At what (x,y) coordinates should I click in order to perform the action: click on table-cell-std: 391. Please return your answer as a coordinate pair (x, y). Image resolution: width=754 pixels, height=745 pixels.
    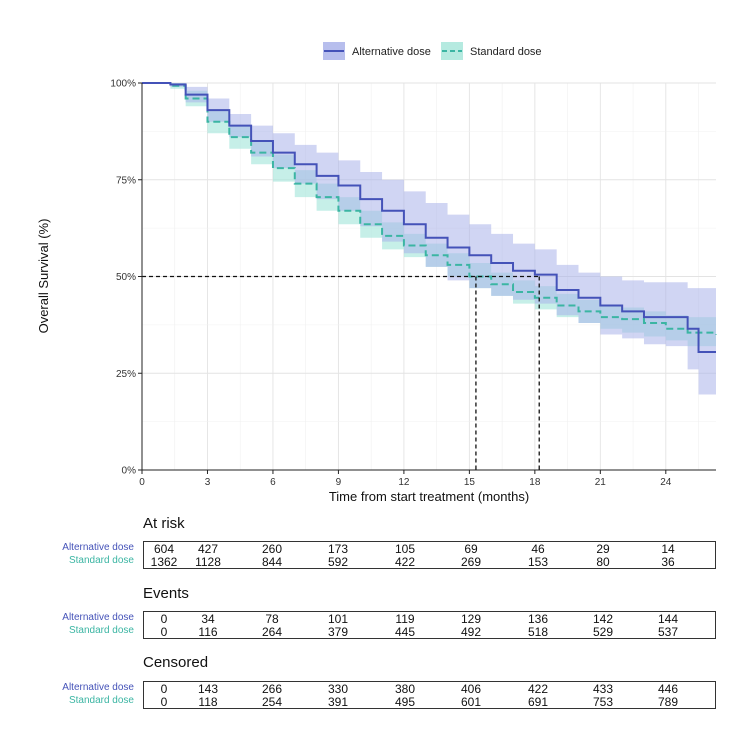
    Looking at the image, I should click on (338, 702).